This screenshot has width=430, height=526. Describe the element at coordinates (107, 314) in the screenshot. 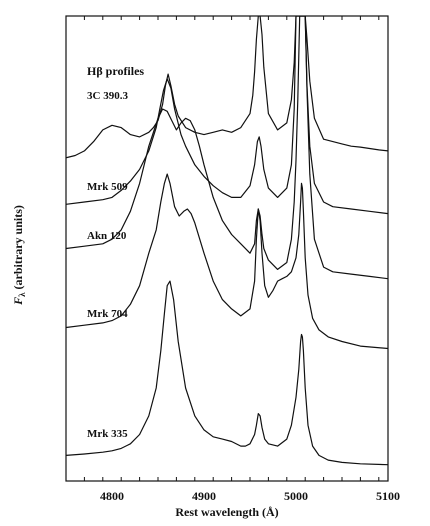

I see `series-label-mrk-704: Mrk 704` at that location.